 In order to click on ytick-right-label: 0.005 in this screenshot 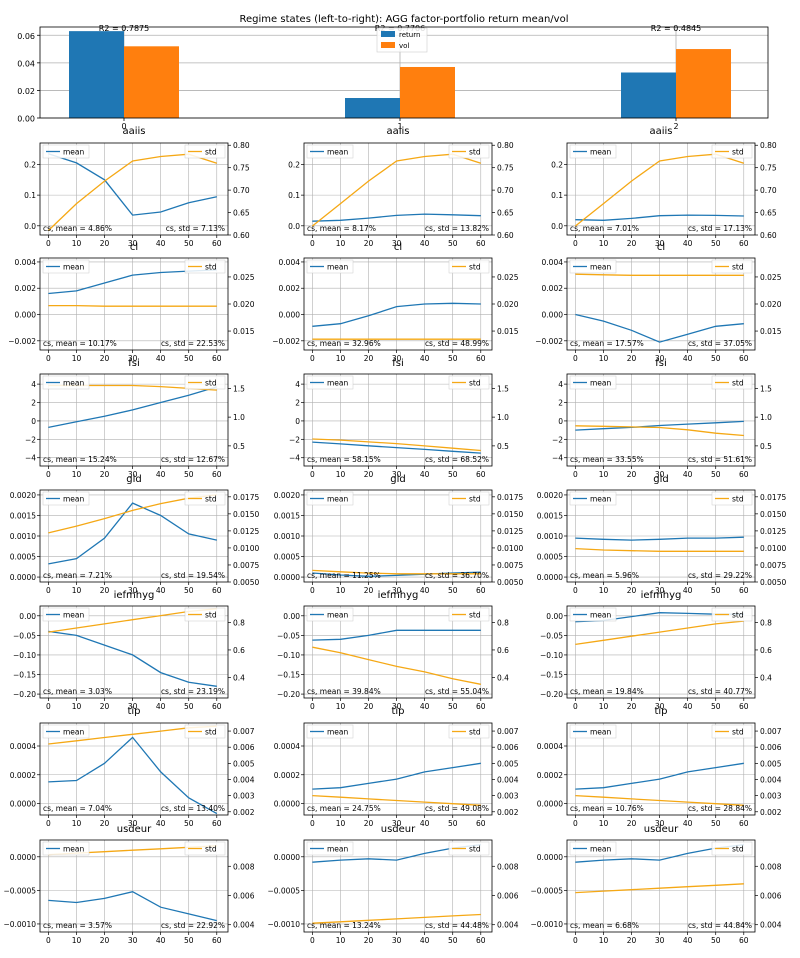, I will do `click(771, 763)`.